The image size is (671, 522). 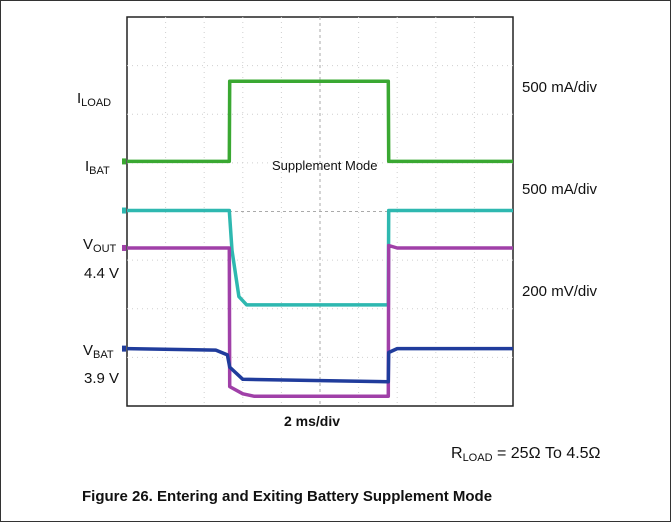 I want to click on trace-marker-ibat, so click(x=124, y=210).